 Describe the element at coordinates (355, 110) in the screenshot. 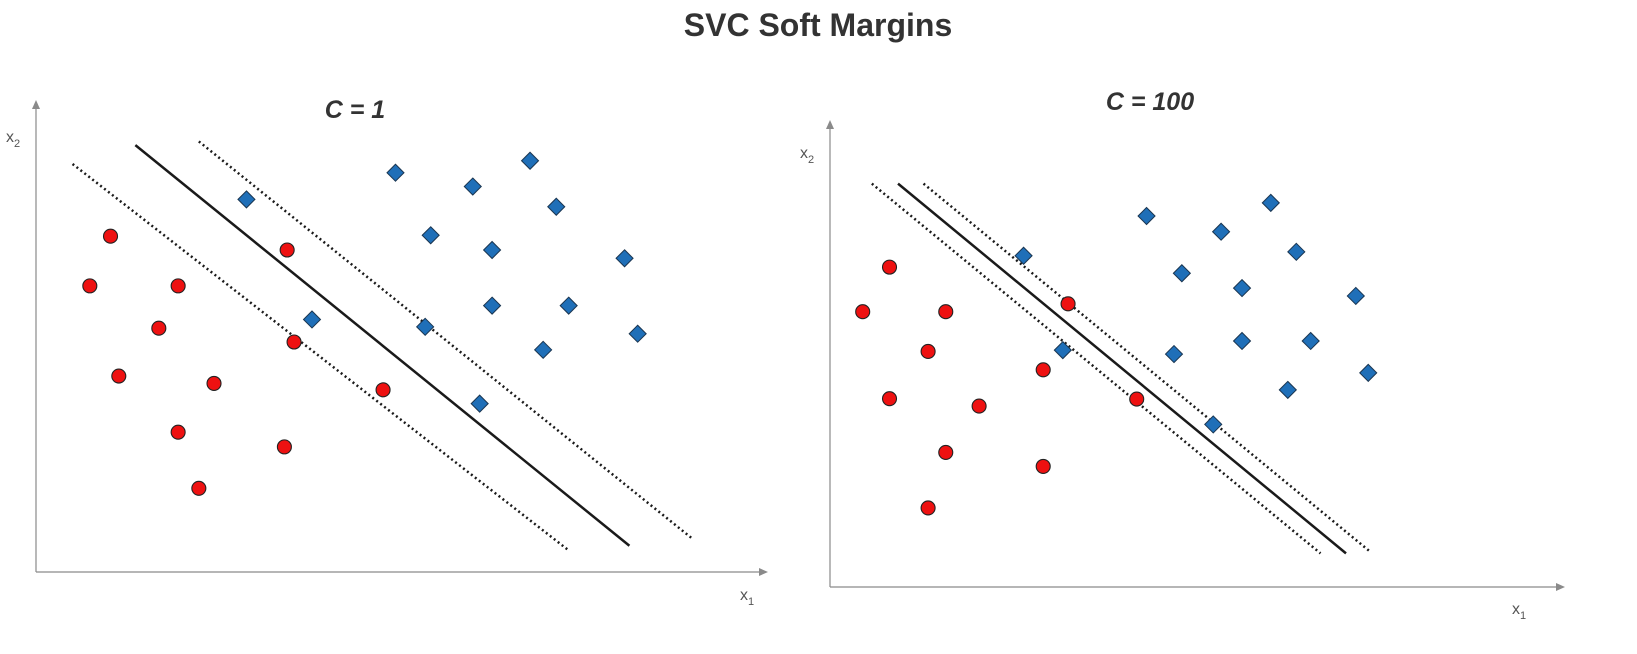

I see `panel-title: C = 1` at that location.